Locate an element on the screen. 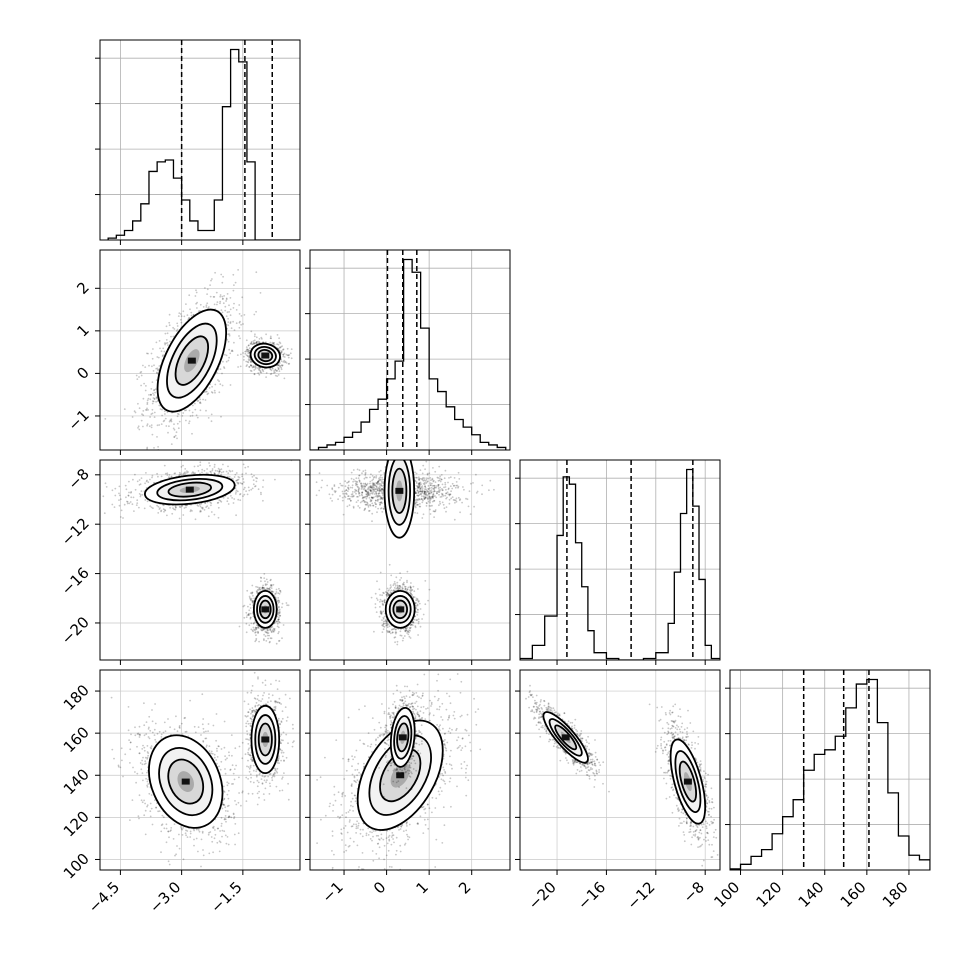 The image size is (970, 970). y-tick-label-1-3: 2 is located at coordinates (82, 287).